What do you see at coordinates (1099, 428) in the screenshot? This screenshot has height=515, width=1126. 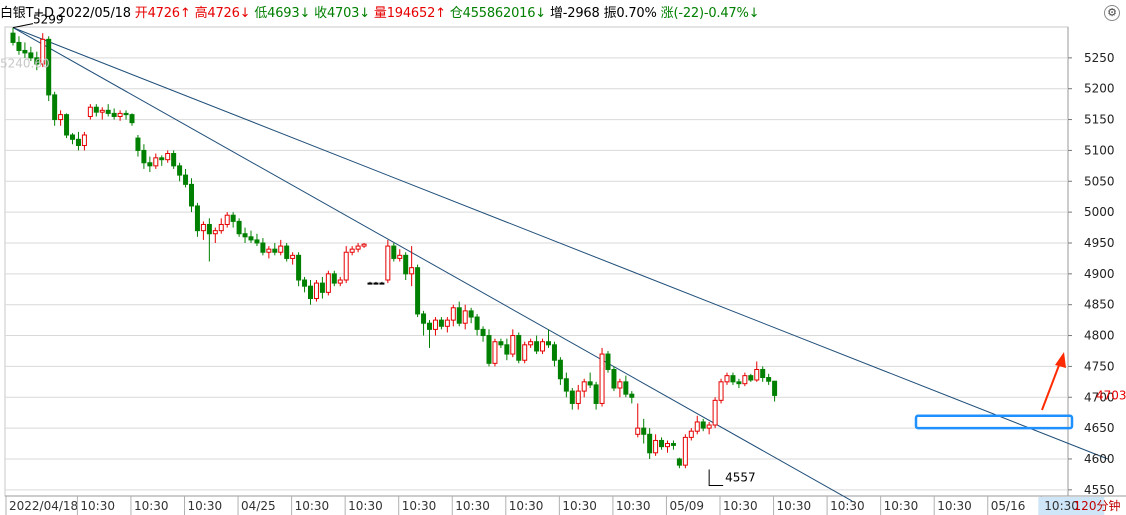 I see `y-tick-label: 4650` at bounding box center [1099, 428].